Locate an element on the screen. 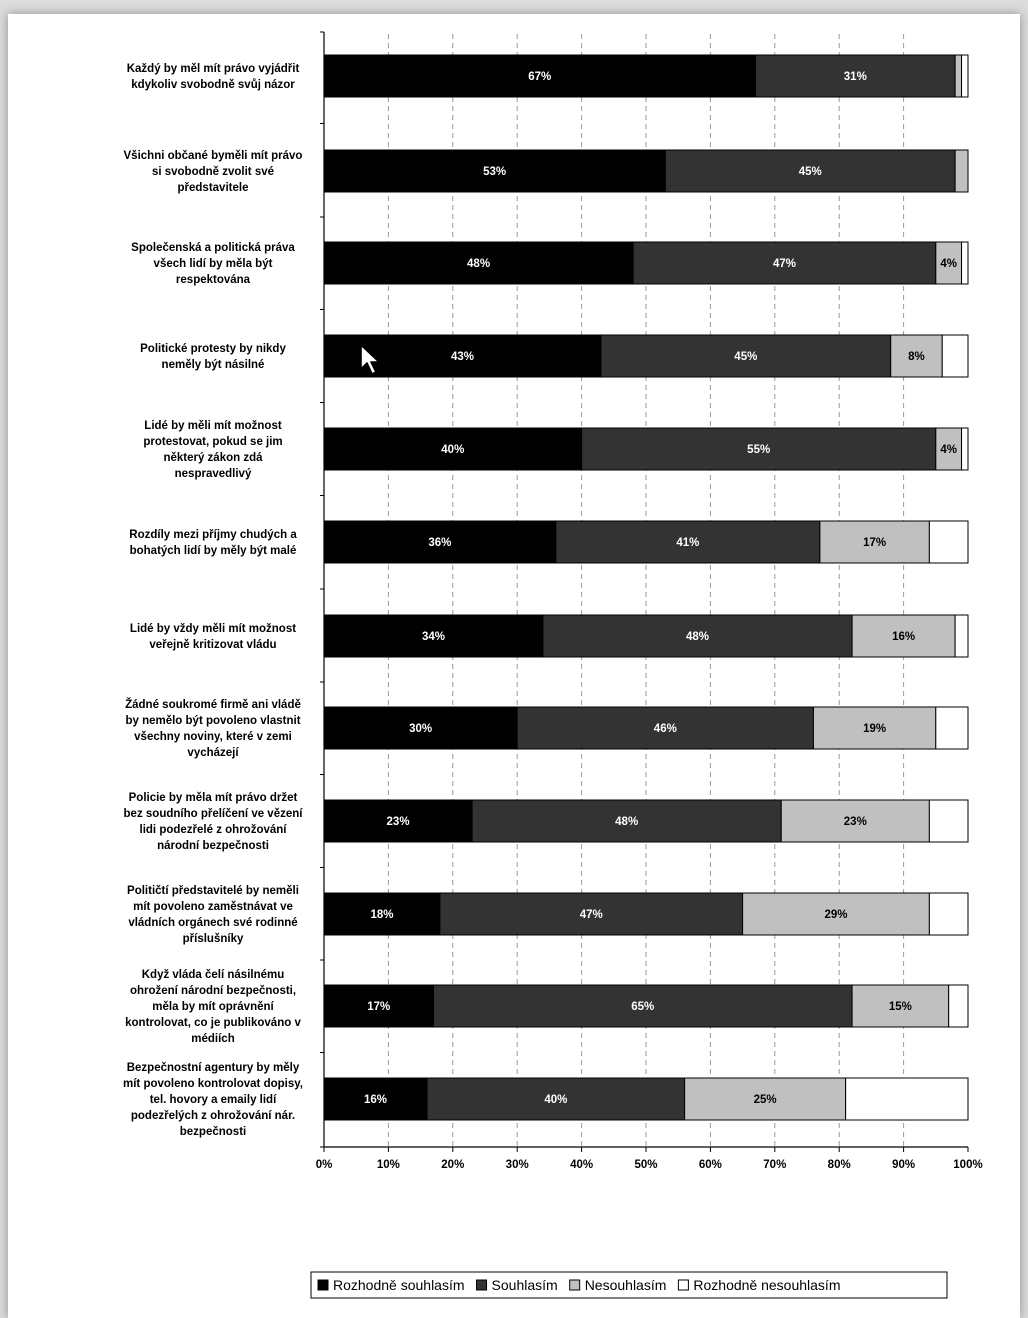 This screenshot has width=1028, height=1318. data-label: 43% is located at coordinates (462, 357).